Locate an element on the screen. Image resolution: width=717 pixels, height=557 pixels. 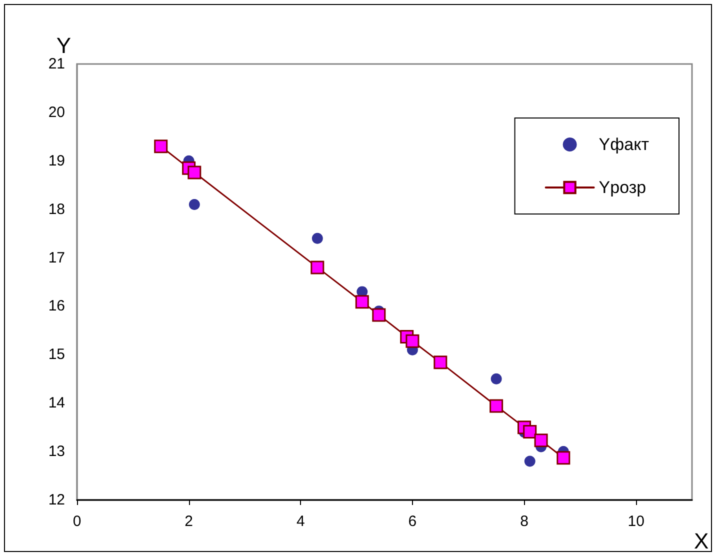
y-tick-label: 13 is located at coordinates (56, 451).